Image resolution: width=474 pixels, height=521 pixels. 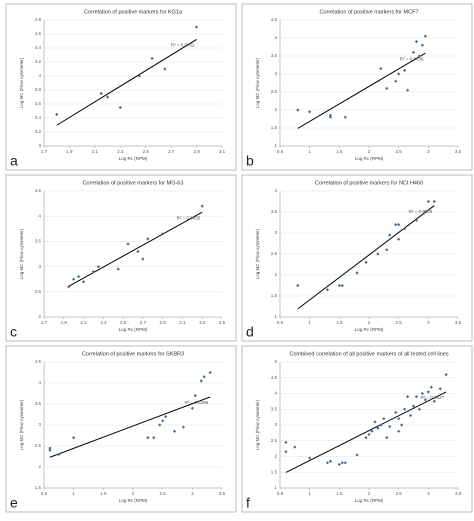 I want to click on y-tick-label: 4.2, so click(x=38, y=61).